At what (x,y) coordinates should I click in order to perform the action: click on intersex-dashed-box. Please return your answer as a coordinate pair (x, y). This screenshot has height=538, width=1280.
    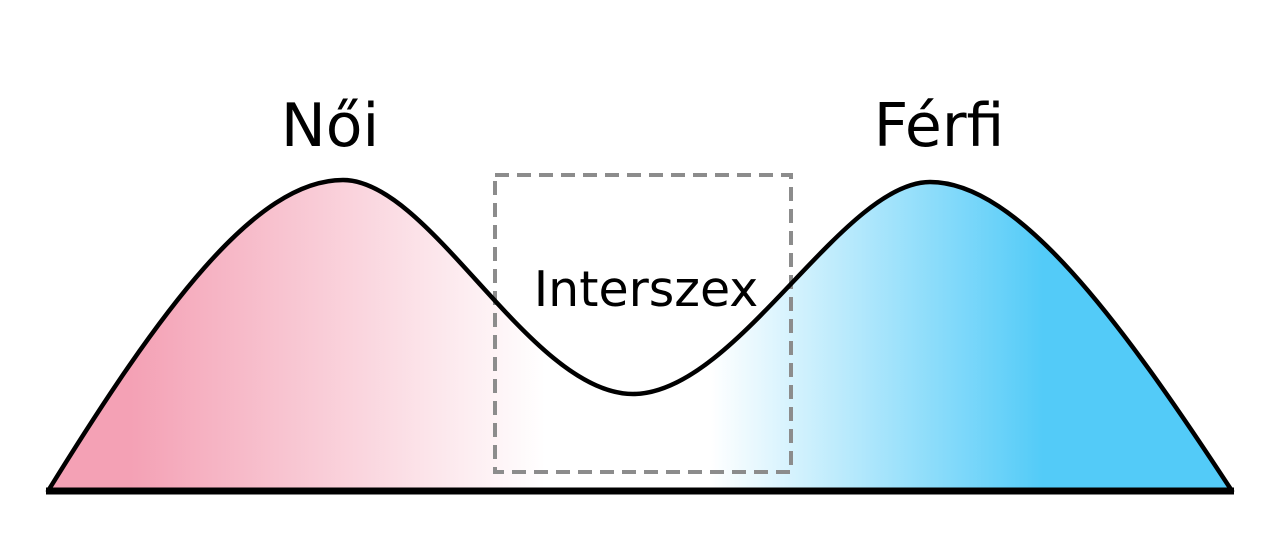
    Looking at the image, I should click on (643, 323).